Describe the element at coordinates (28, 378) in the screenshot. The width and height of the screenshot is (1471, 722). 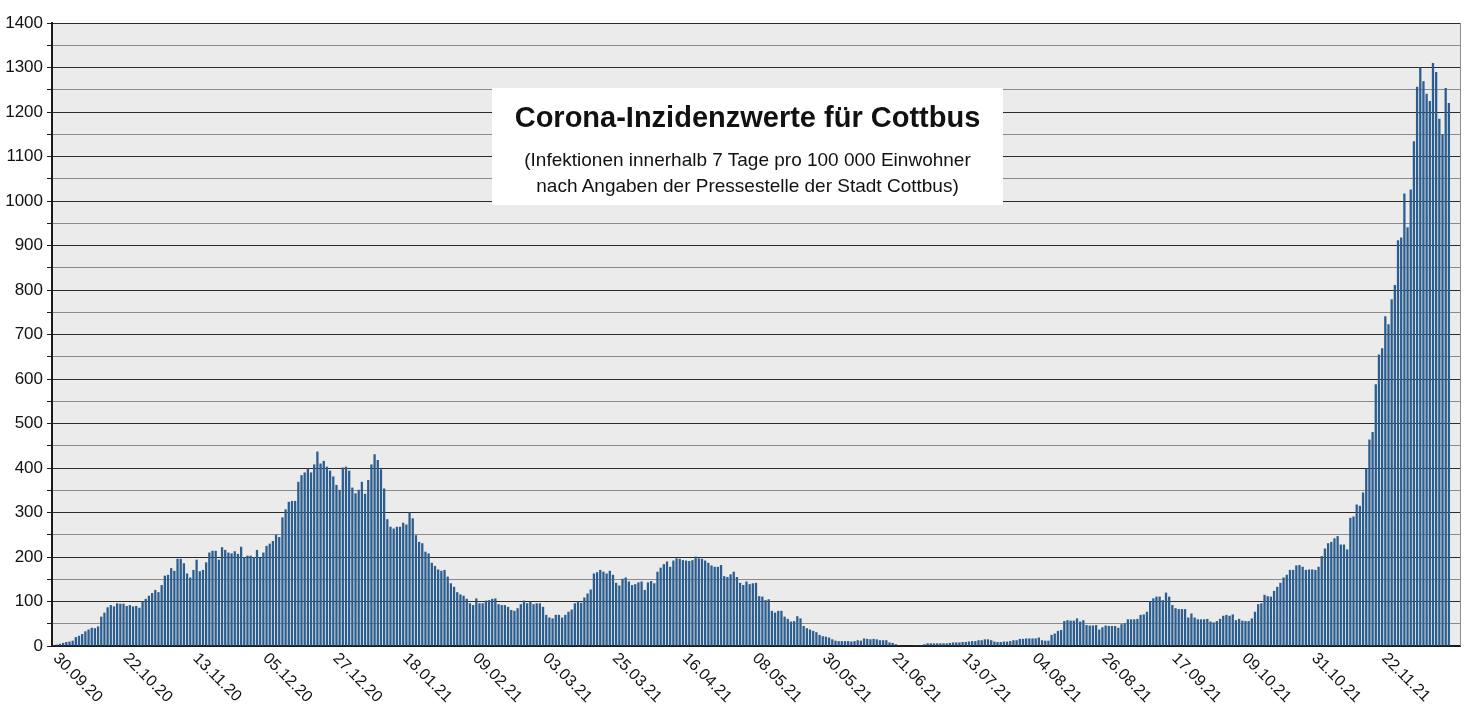
I see `y-tick-label: 600` at that location.